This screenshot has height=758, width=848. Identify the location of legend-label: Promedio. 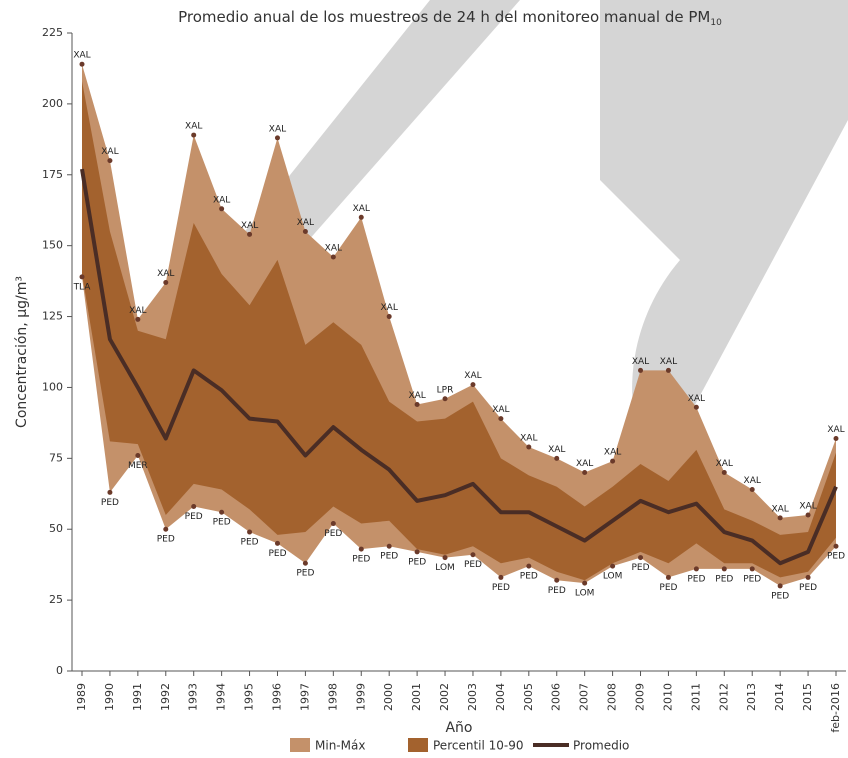
(601, 746).